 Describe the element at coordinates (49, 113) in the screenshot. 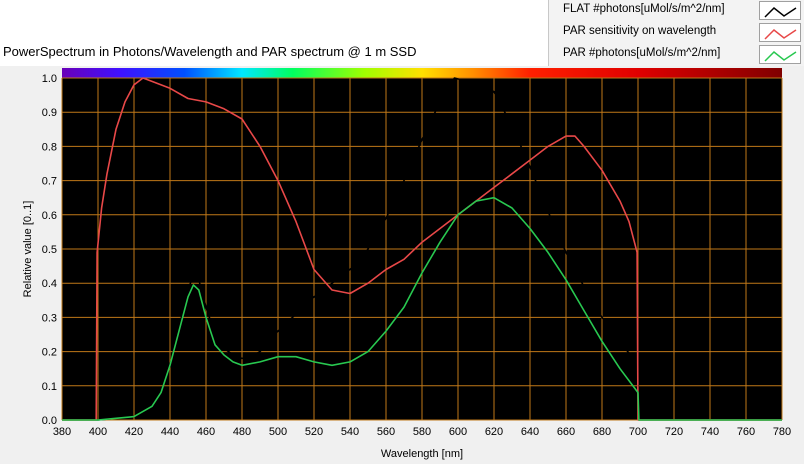

I see `y-tick-label: 0.9` at that location.